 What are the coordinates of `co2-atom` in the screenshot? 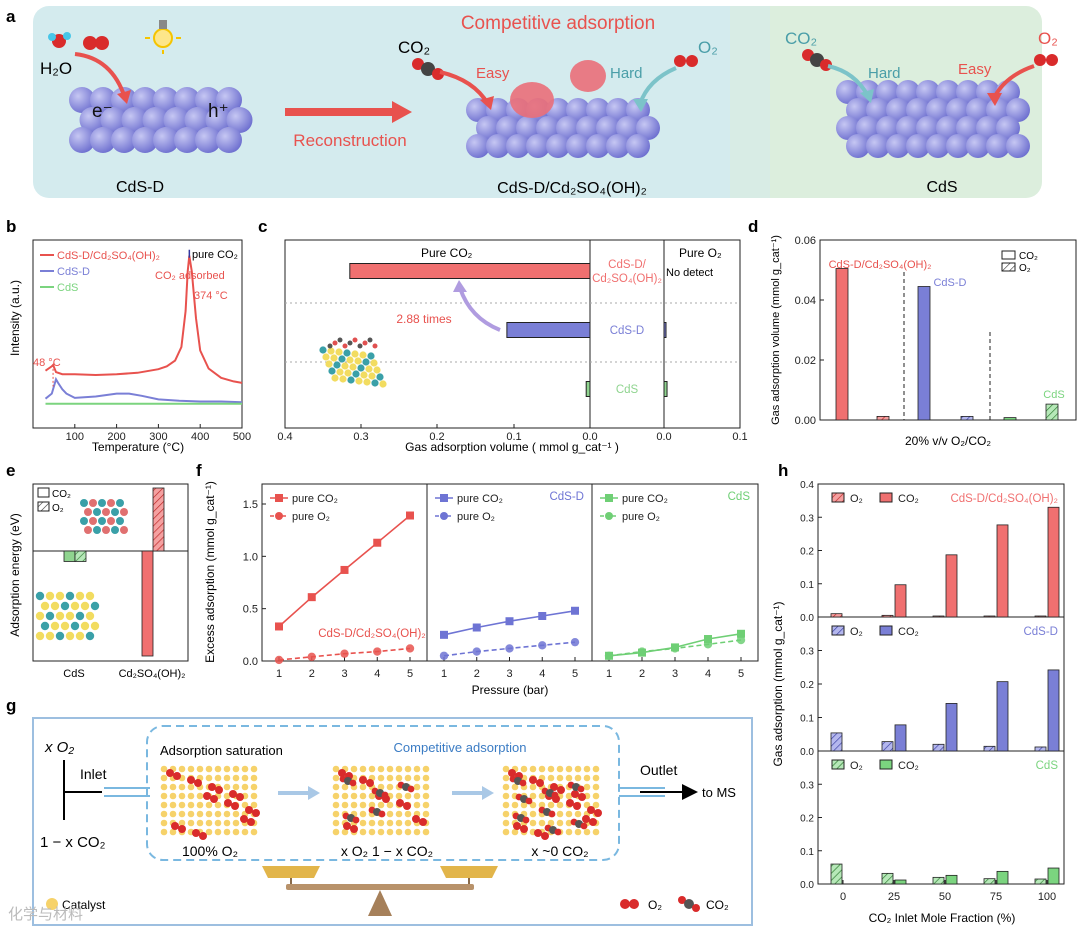 It's located at (581, 789).